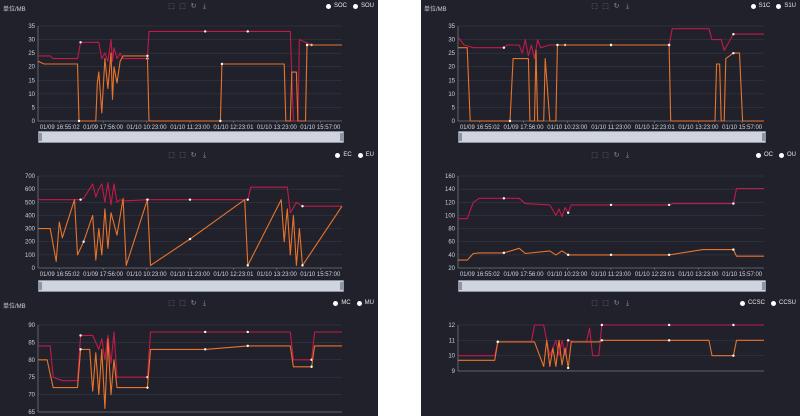 The width and height of the screenshot is (800, 416). Describe the element at coordinates (786, 6) in the screenshot. I see `legend-item: S1U` at that location.